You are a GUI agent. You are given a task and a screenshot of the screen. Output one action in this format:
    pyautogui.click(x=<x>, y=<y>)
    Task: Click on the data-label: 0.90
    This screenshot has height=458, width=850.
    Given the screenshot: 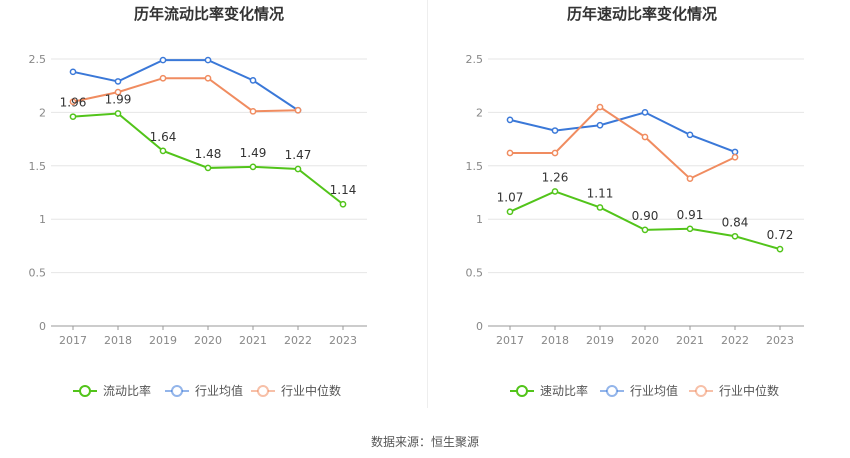 What is the action you would take?
    pyautogui.click(x=645, y=216)
    